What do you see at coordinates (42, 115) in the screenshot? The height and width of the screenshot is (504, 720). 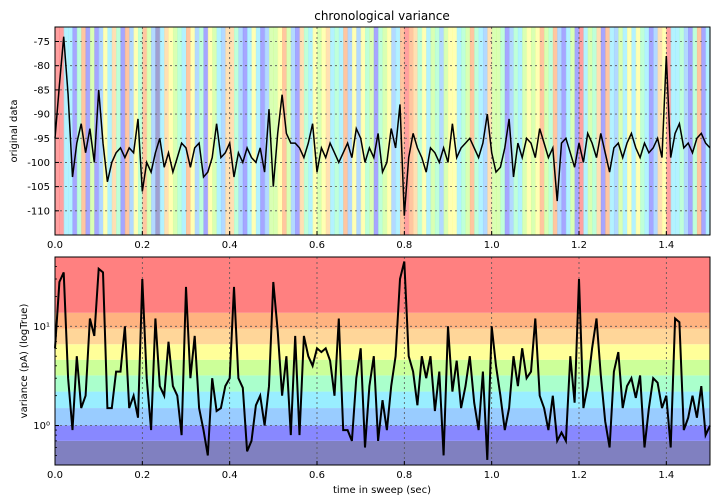 I see `y-tick-label: -90` at bounding box center [42, 115].